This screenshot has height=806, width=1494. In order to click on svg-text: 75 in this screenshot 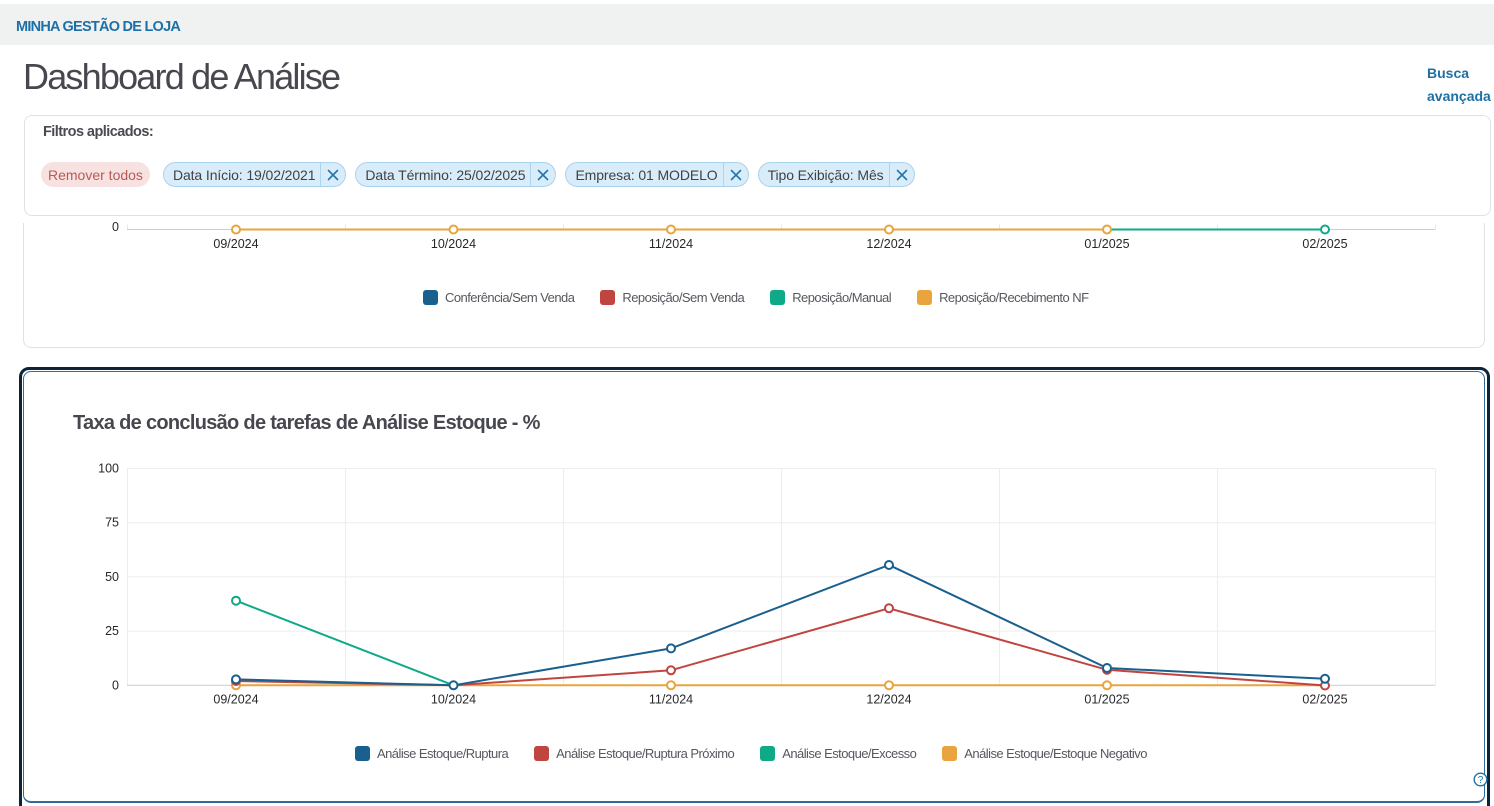, I will do `click(112, 523)`.